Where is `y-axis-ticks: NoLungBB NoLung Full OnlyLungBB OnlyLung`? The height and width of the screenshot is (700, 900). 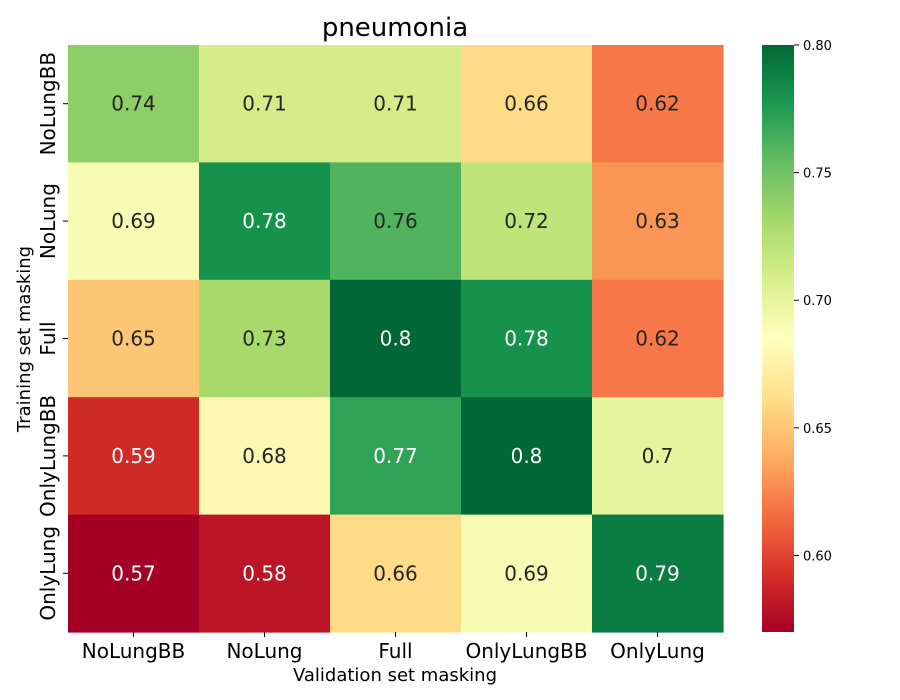 y-axis-ticks: NoLungBB NoLung Full OnlyLungBB OnlyLung is located at coordinates (52, 336).